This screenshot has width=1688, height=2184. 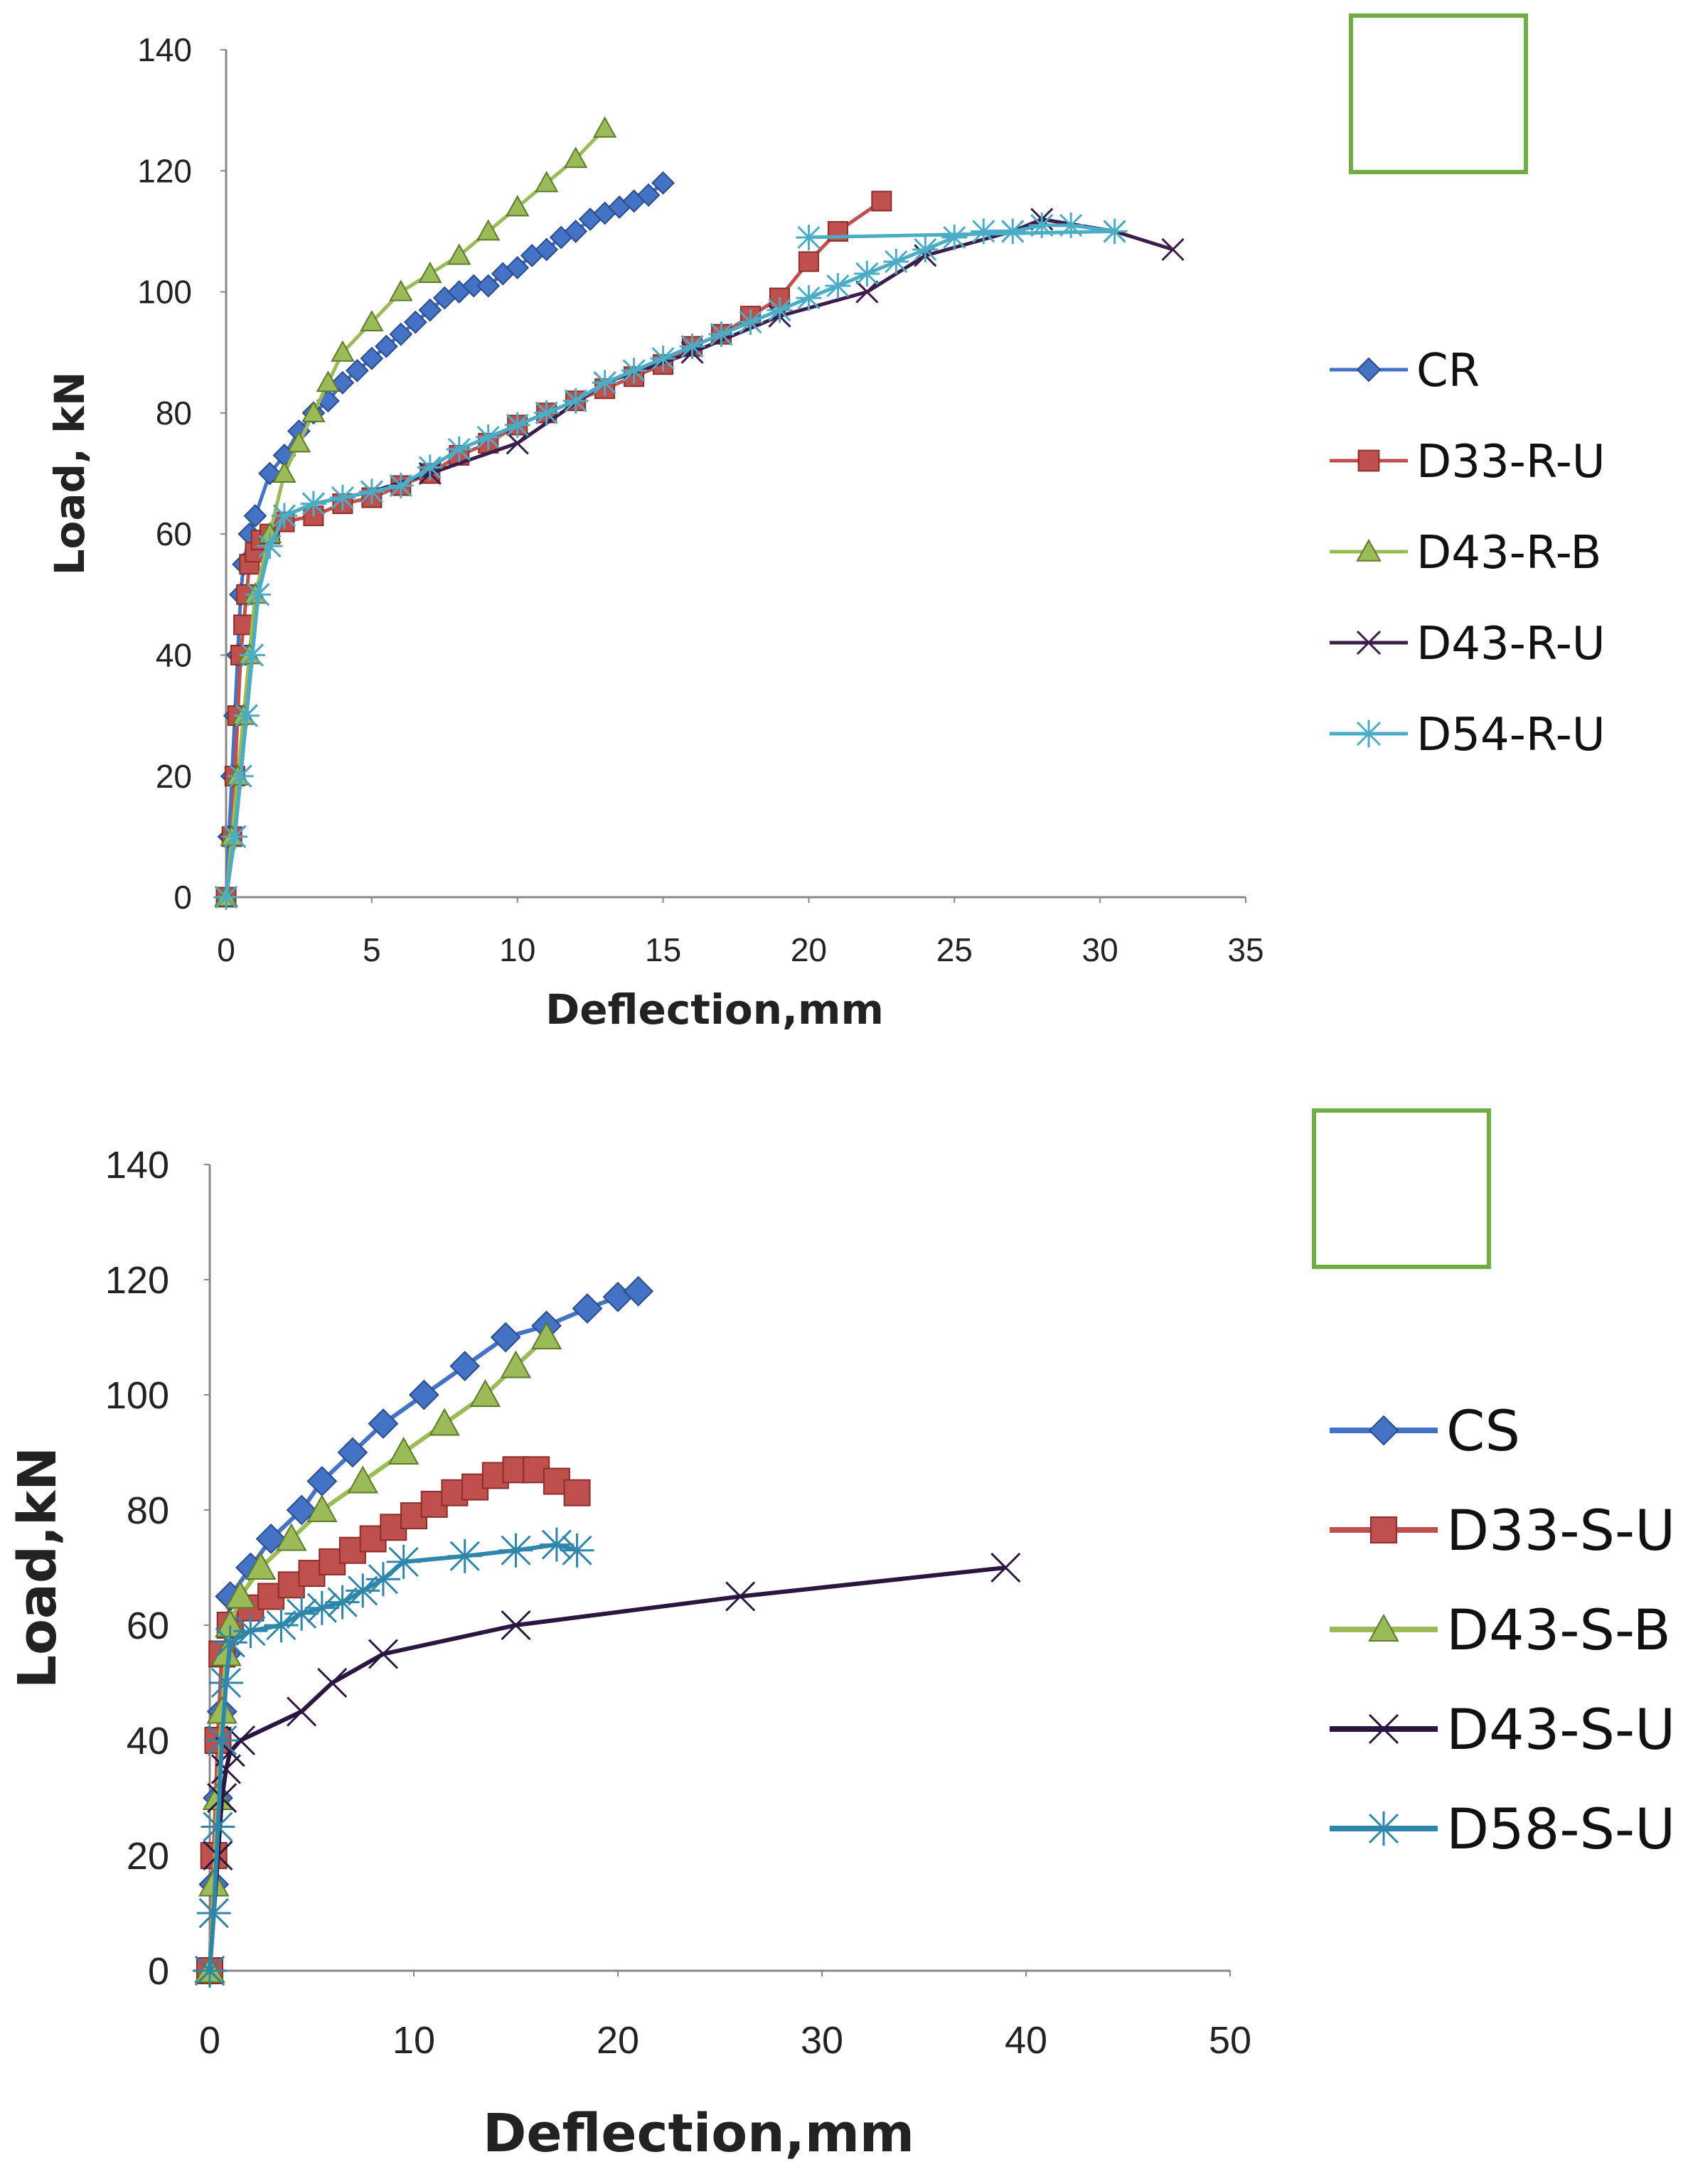 I want to click on x-tick-label: 30, so click(x=822, y=2040).